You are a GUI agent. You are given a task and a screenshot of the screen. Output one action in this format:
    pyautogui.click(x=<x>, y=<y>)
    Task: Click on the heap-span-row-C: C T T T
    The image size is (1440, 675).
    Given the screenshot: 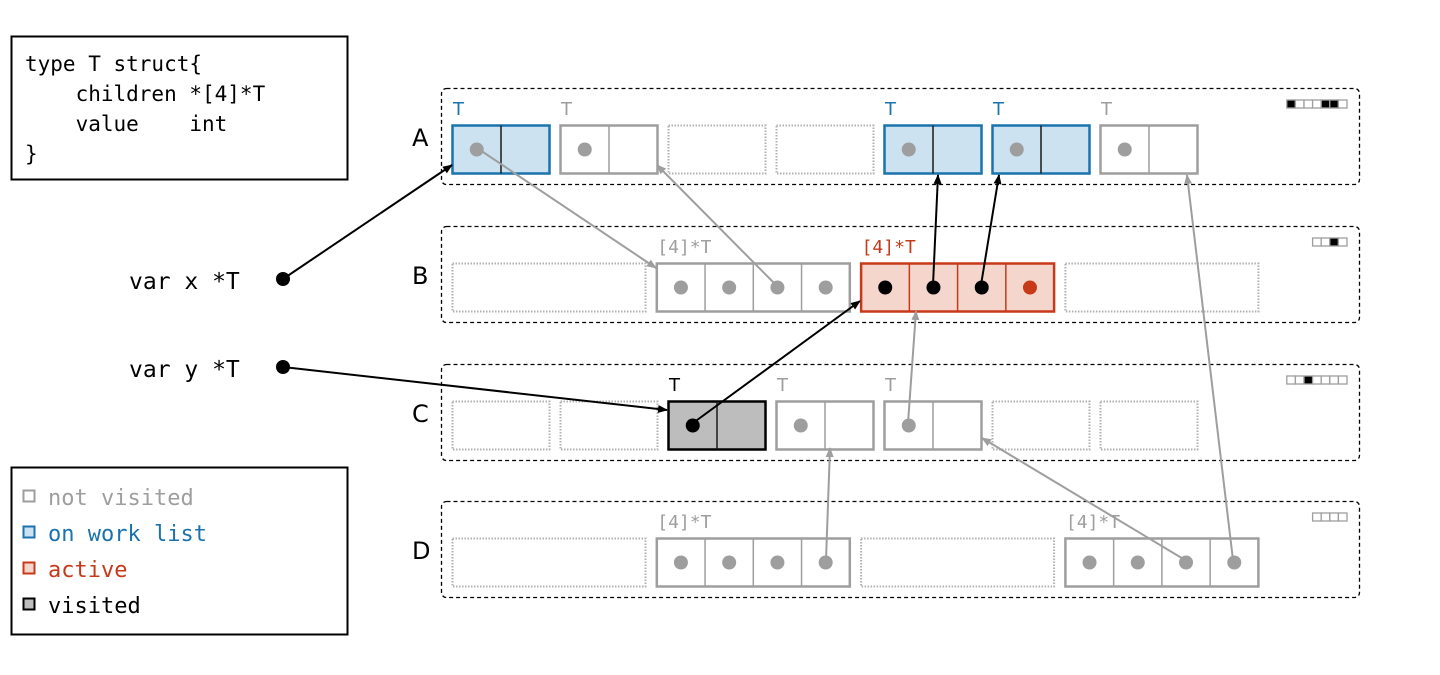 What is the action you would take?
    pyautogui.click(x=886, y=412)
    